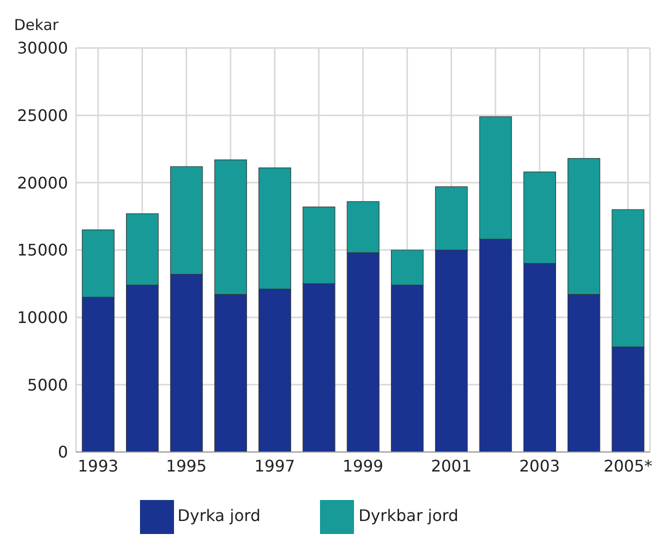 This screenshot has height=552, width=664. What do you see at coordinates (408, 516) in the screenshot?
I see `legend-label: Dyrkbar jord` at bounding box center [408, 516].